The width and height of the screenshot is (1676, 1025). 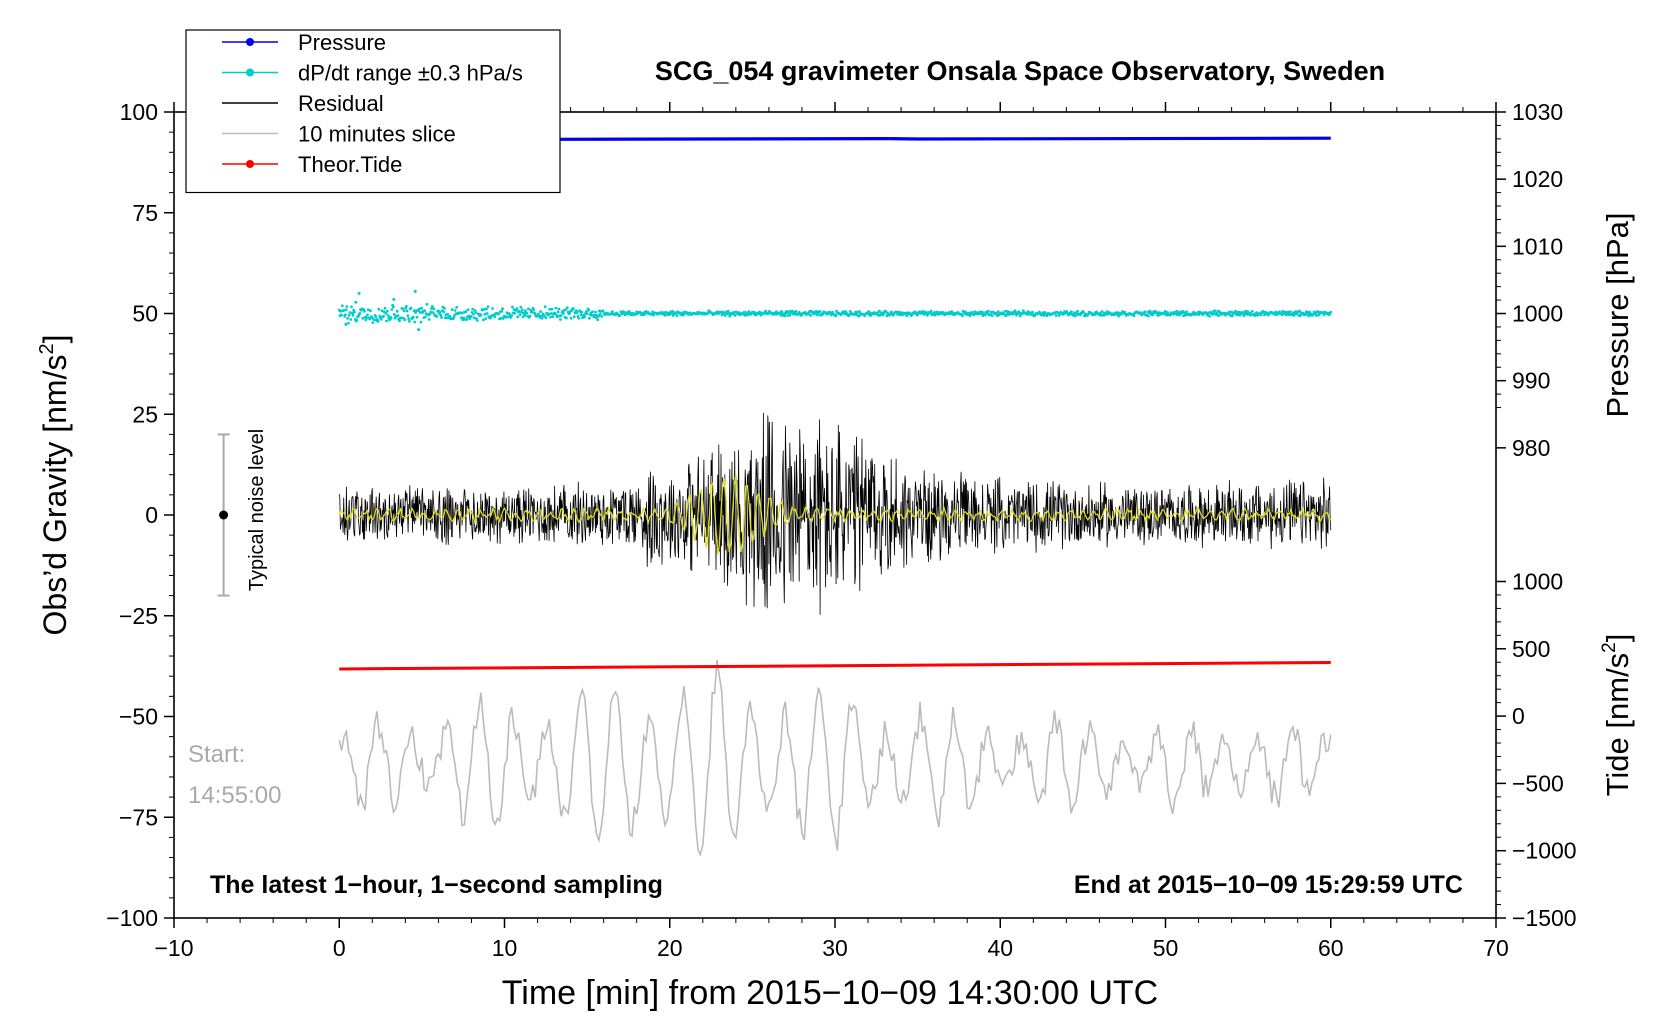 I want to click on pressure-tick-label: 990, so click(x=1531, y=381).